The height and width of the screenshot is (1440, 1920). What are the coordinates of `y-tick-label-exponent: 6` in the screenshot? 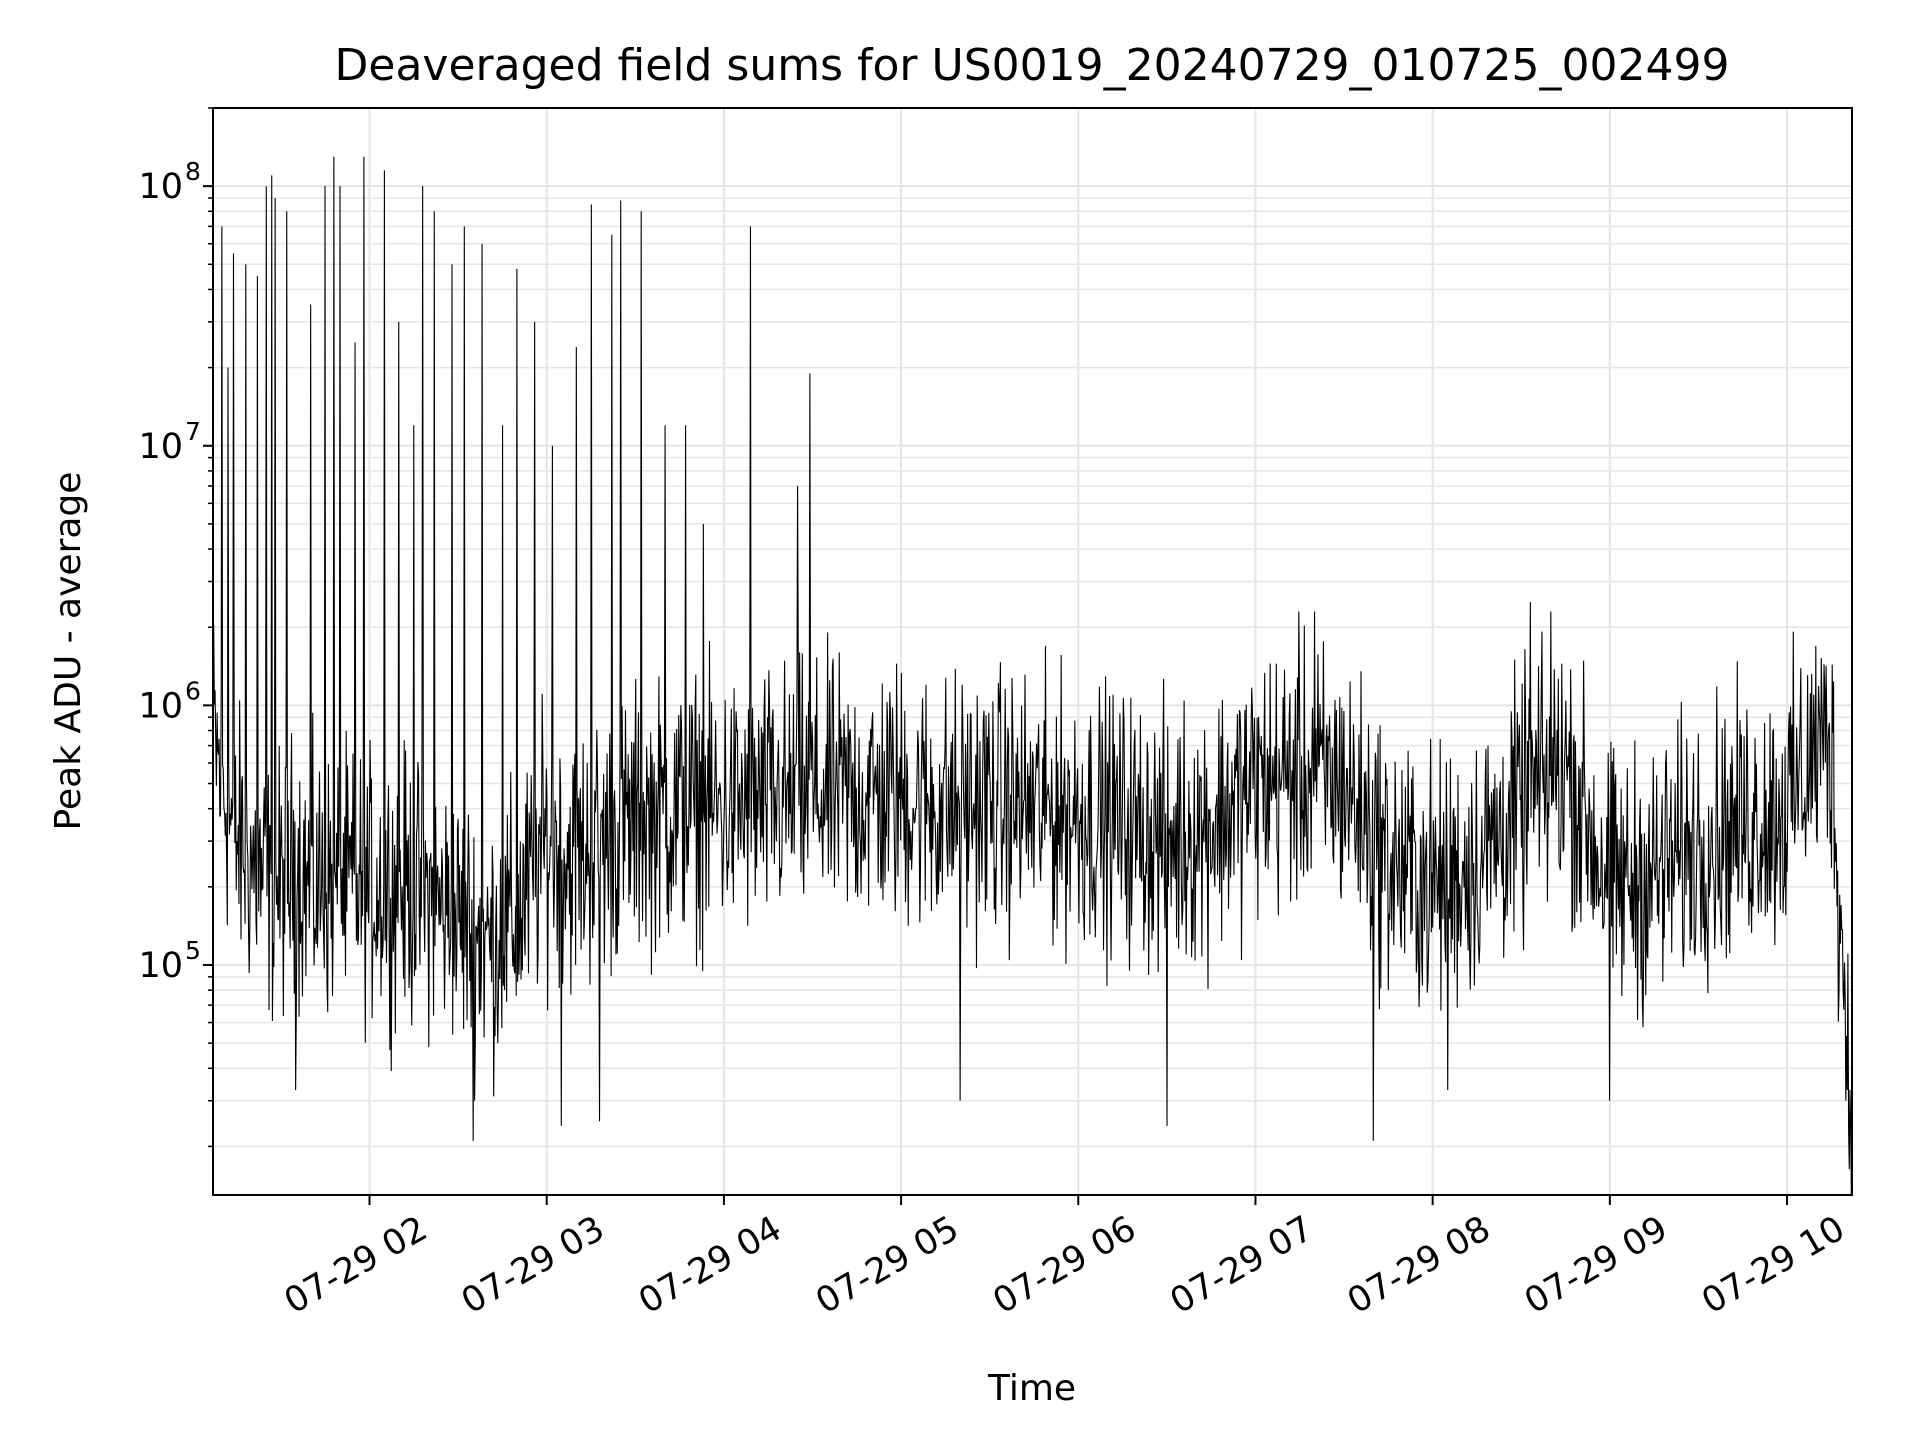 It's located at (193, 690).